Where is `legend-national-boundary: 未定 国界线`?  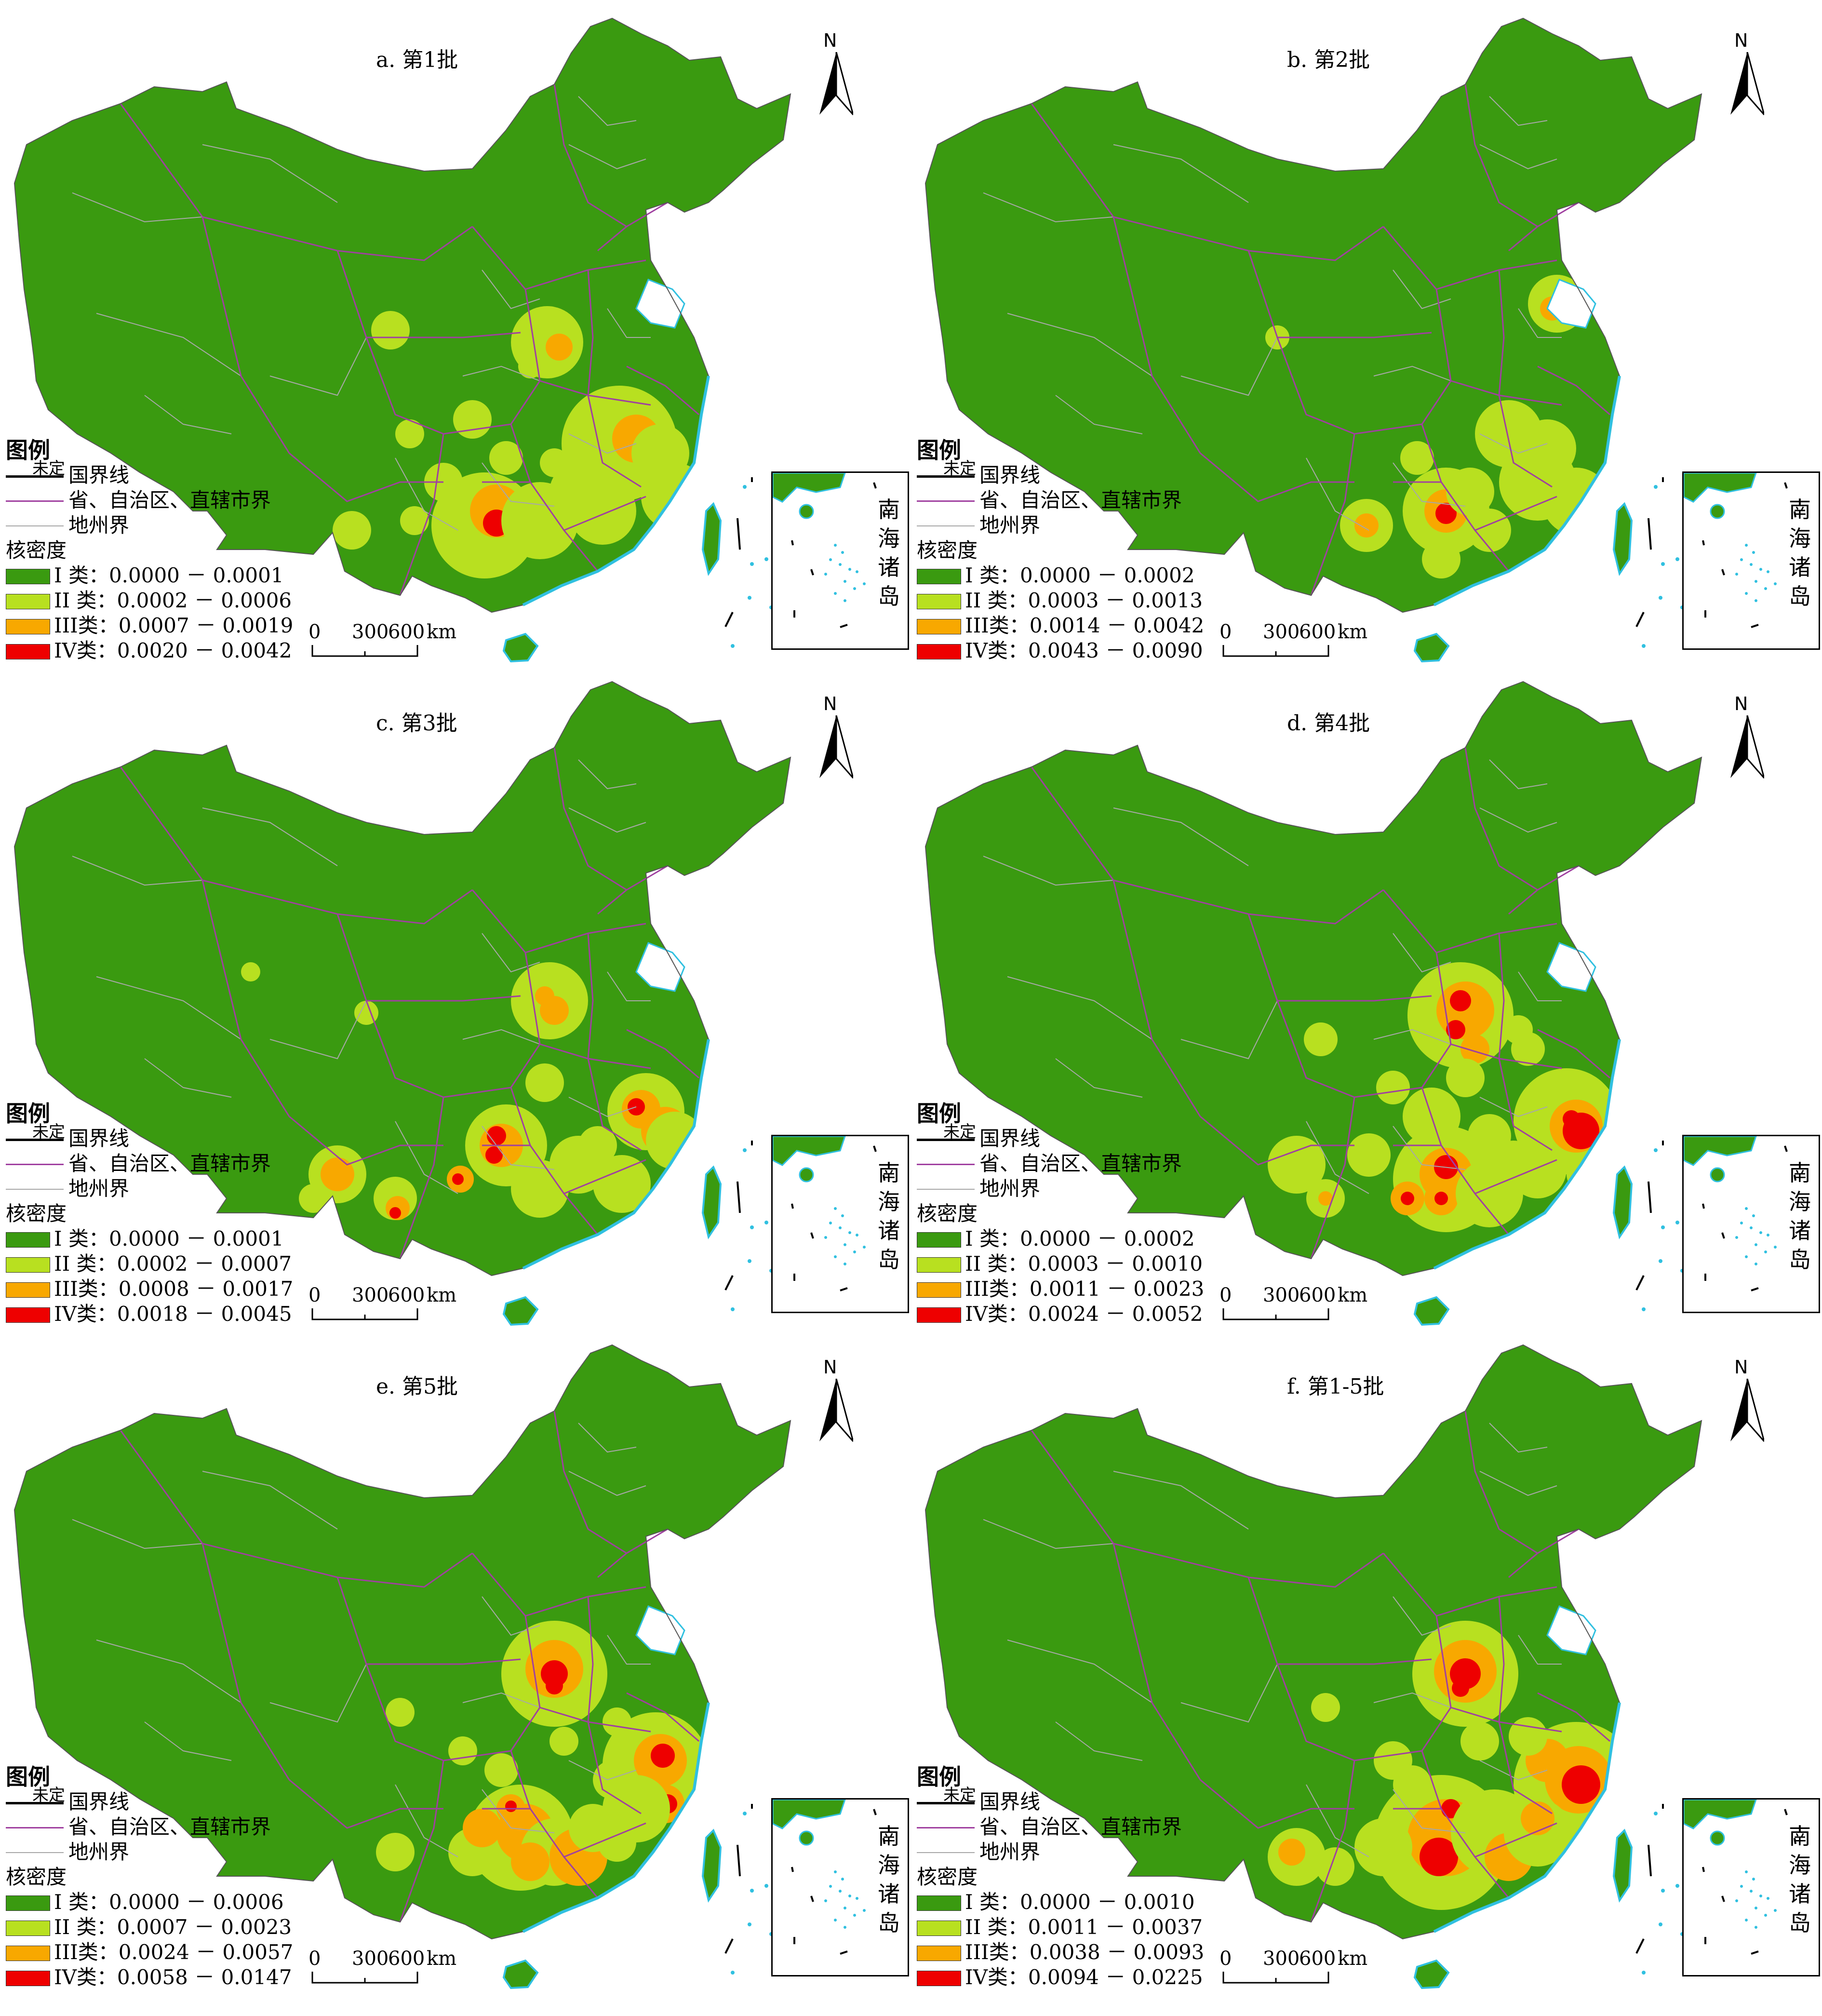
legend-national-boundary: 未定 国界线 is located at coordinates (67, 1136).